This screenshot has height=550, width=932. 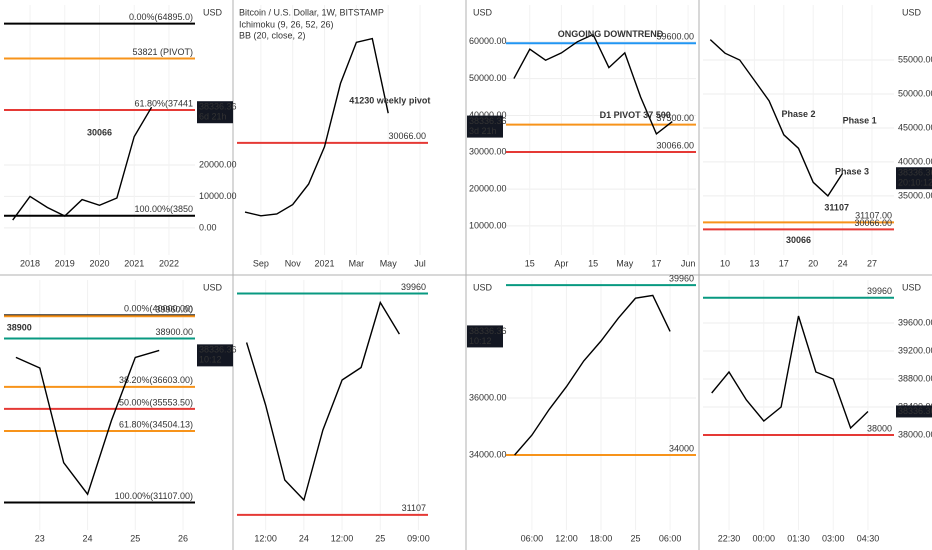 I want to click on y-tick-label: 38000.00, so click(x=915, y=434).